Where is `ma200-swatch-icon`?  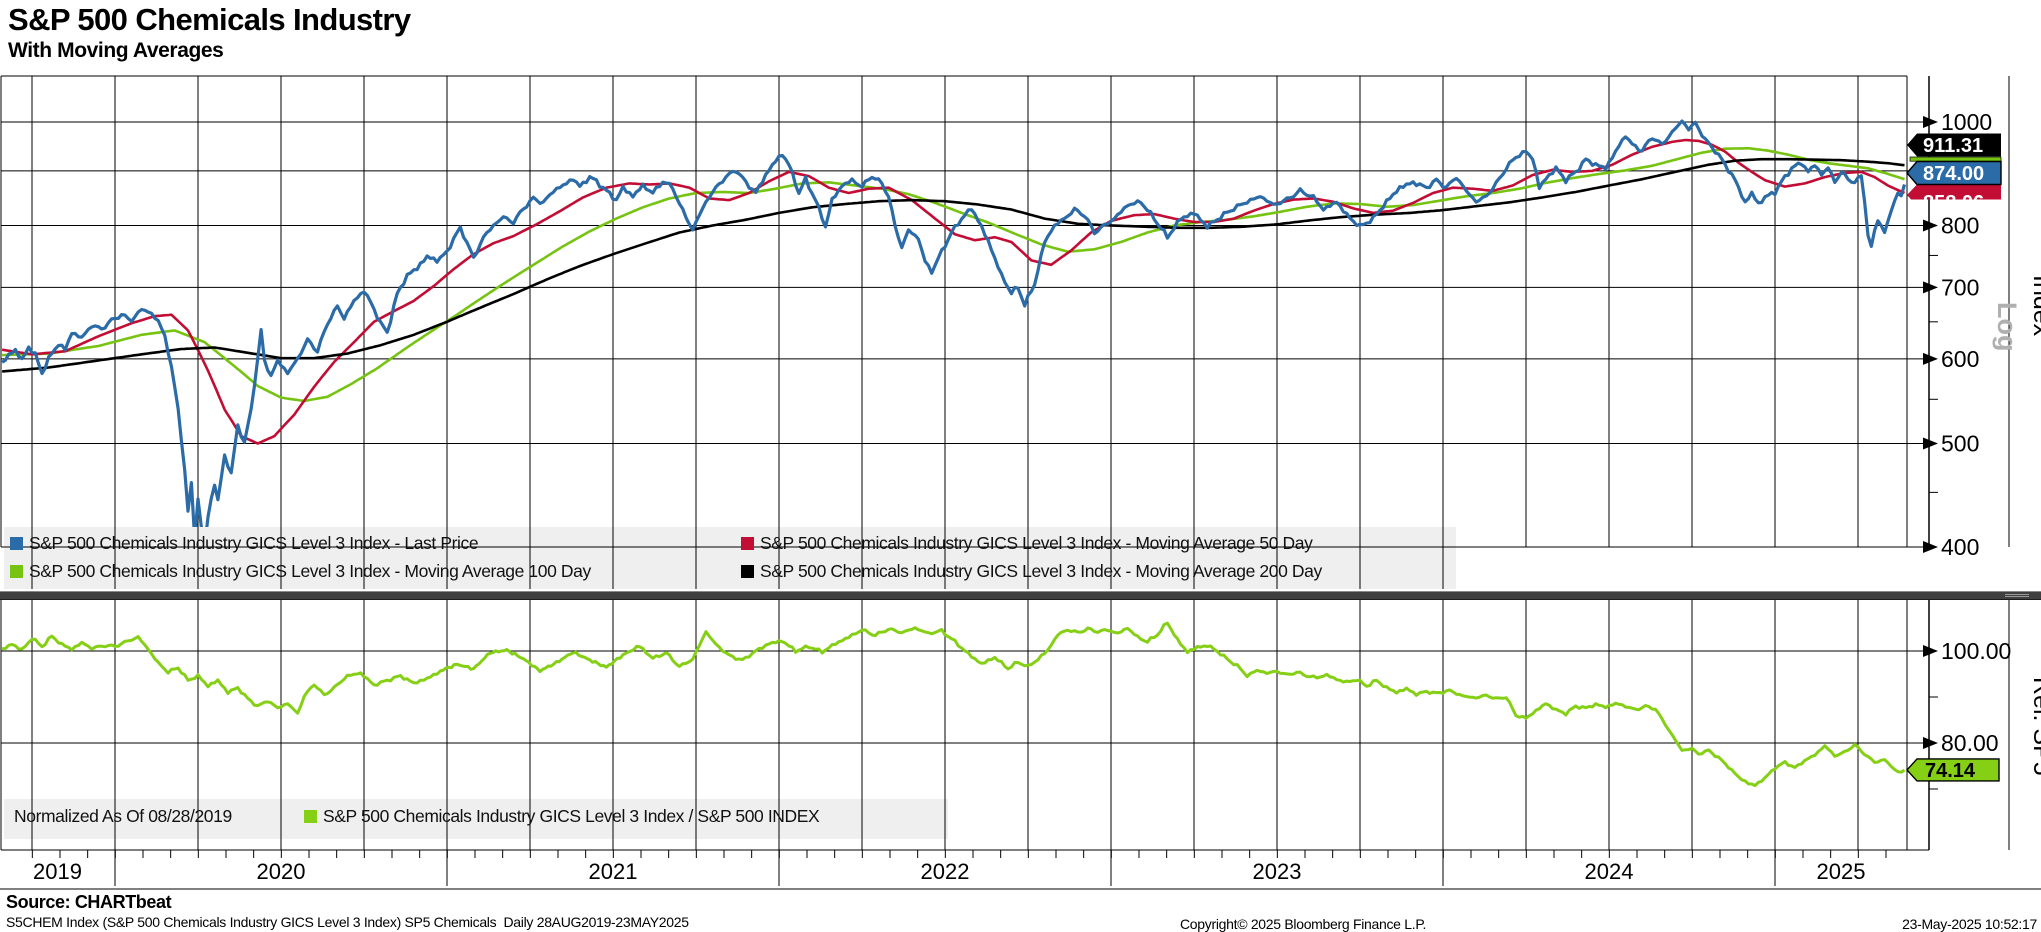
ma200-swatch-icon is located at coordinates (747, 571).